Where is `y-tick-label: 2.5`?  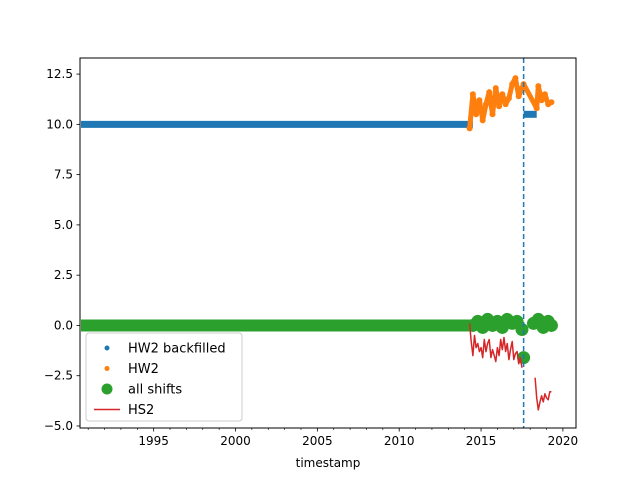 y-tick-label: 2.5 is located at coordinates (63, 275).